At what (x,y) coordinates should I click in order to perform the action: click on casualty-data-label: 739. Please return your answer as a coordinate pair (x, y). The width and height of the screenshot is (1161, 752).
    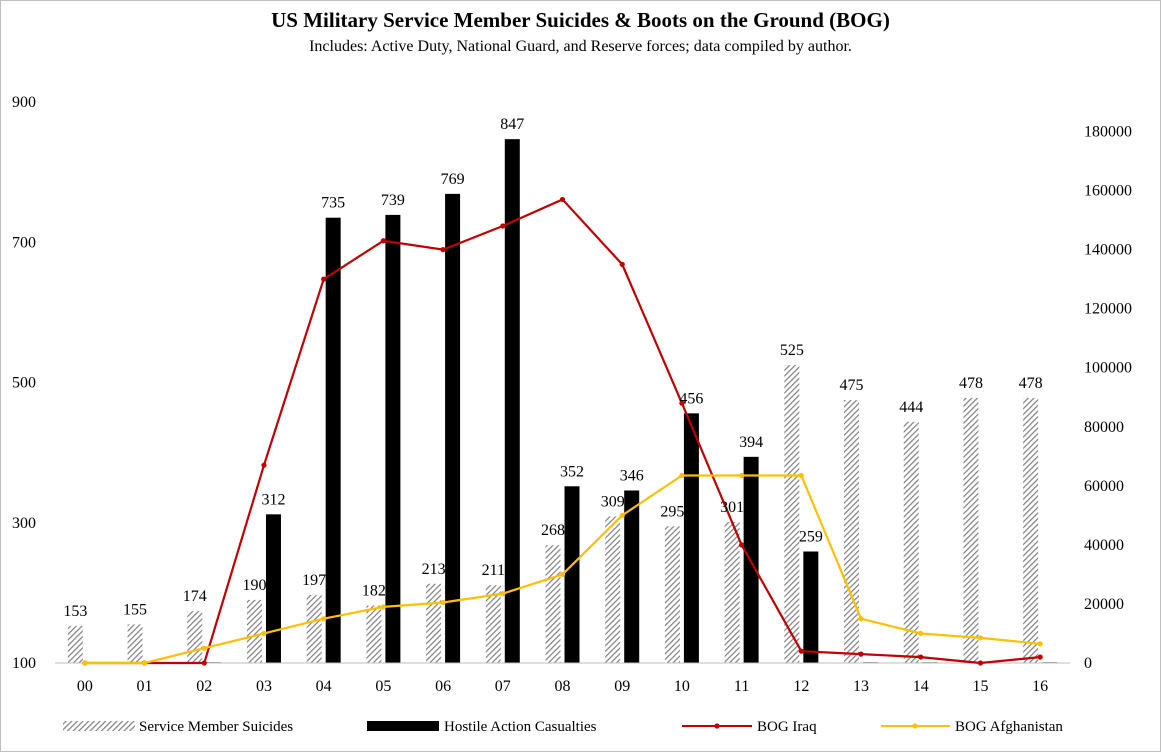
    Looking at the image, I should click on (393, 200).